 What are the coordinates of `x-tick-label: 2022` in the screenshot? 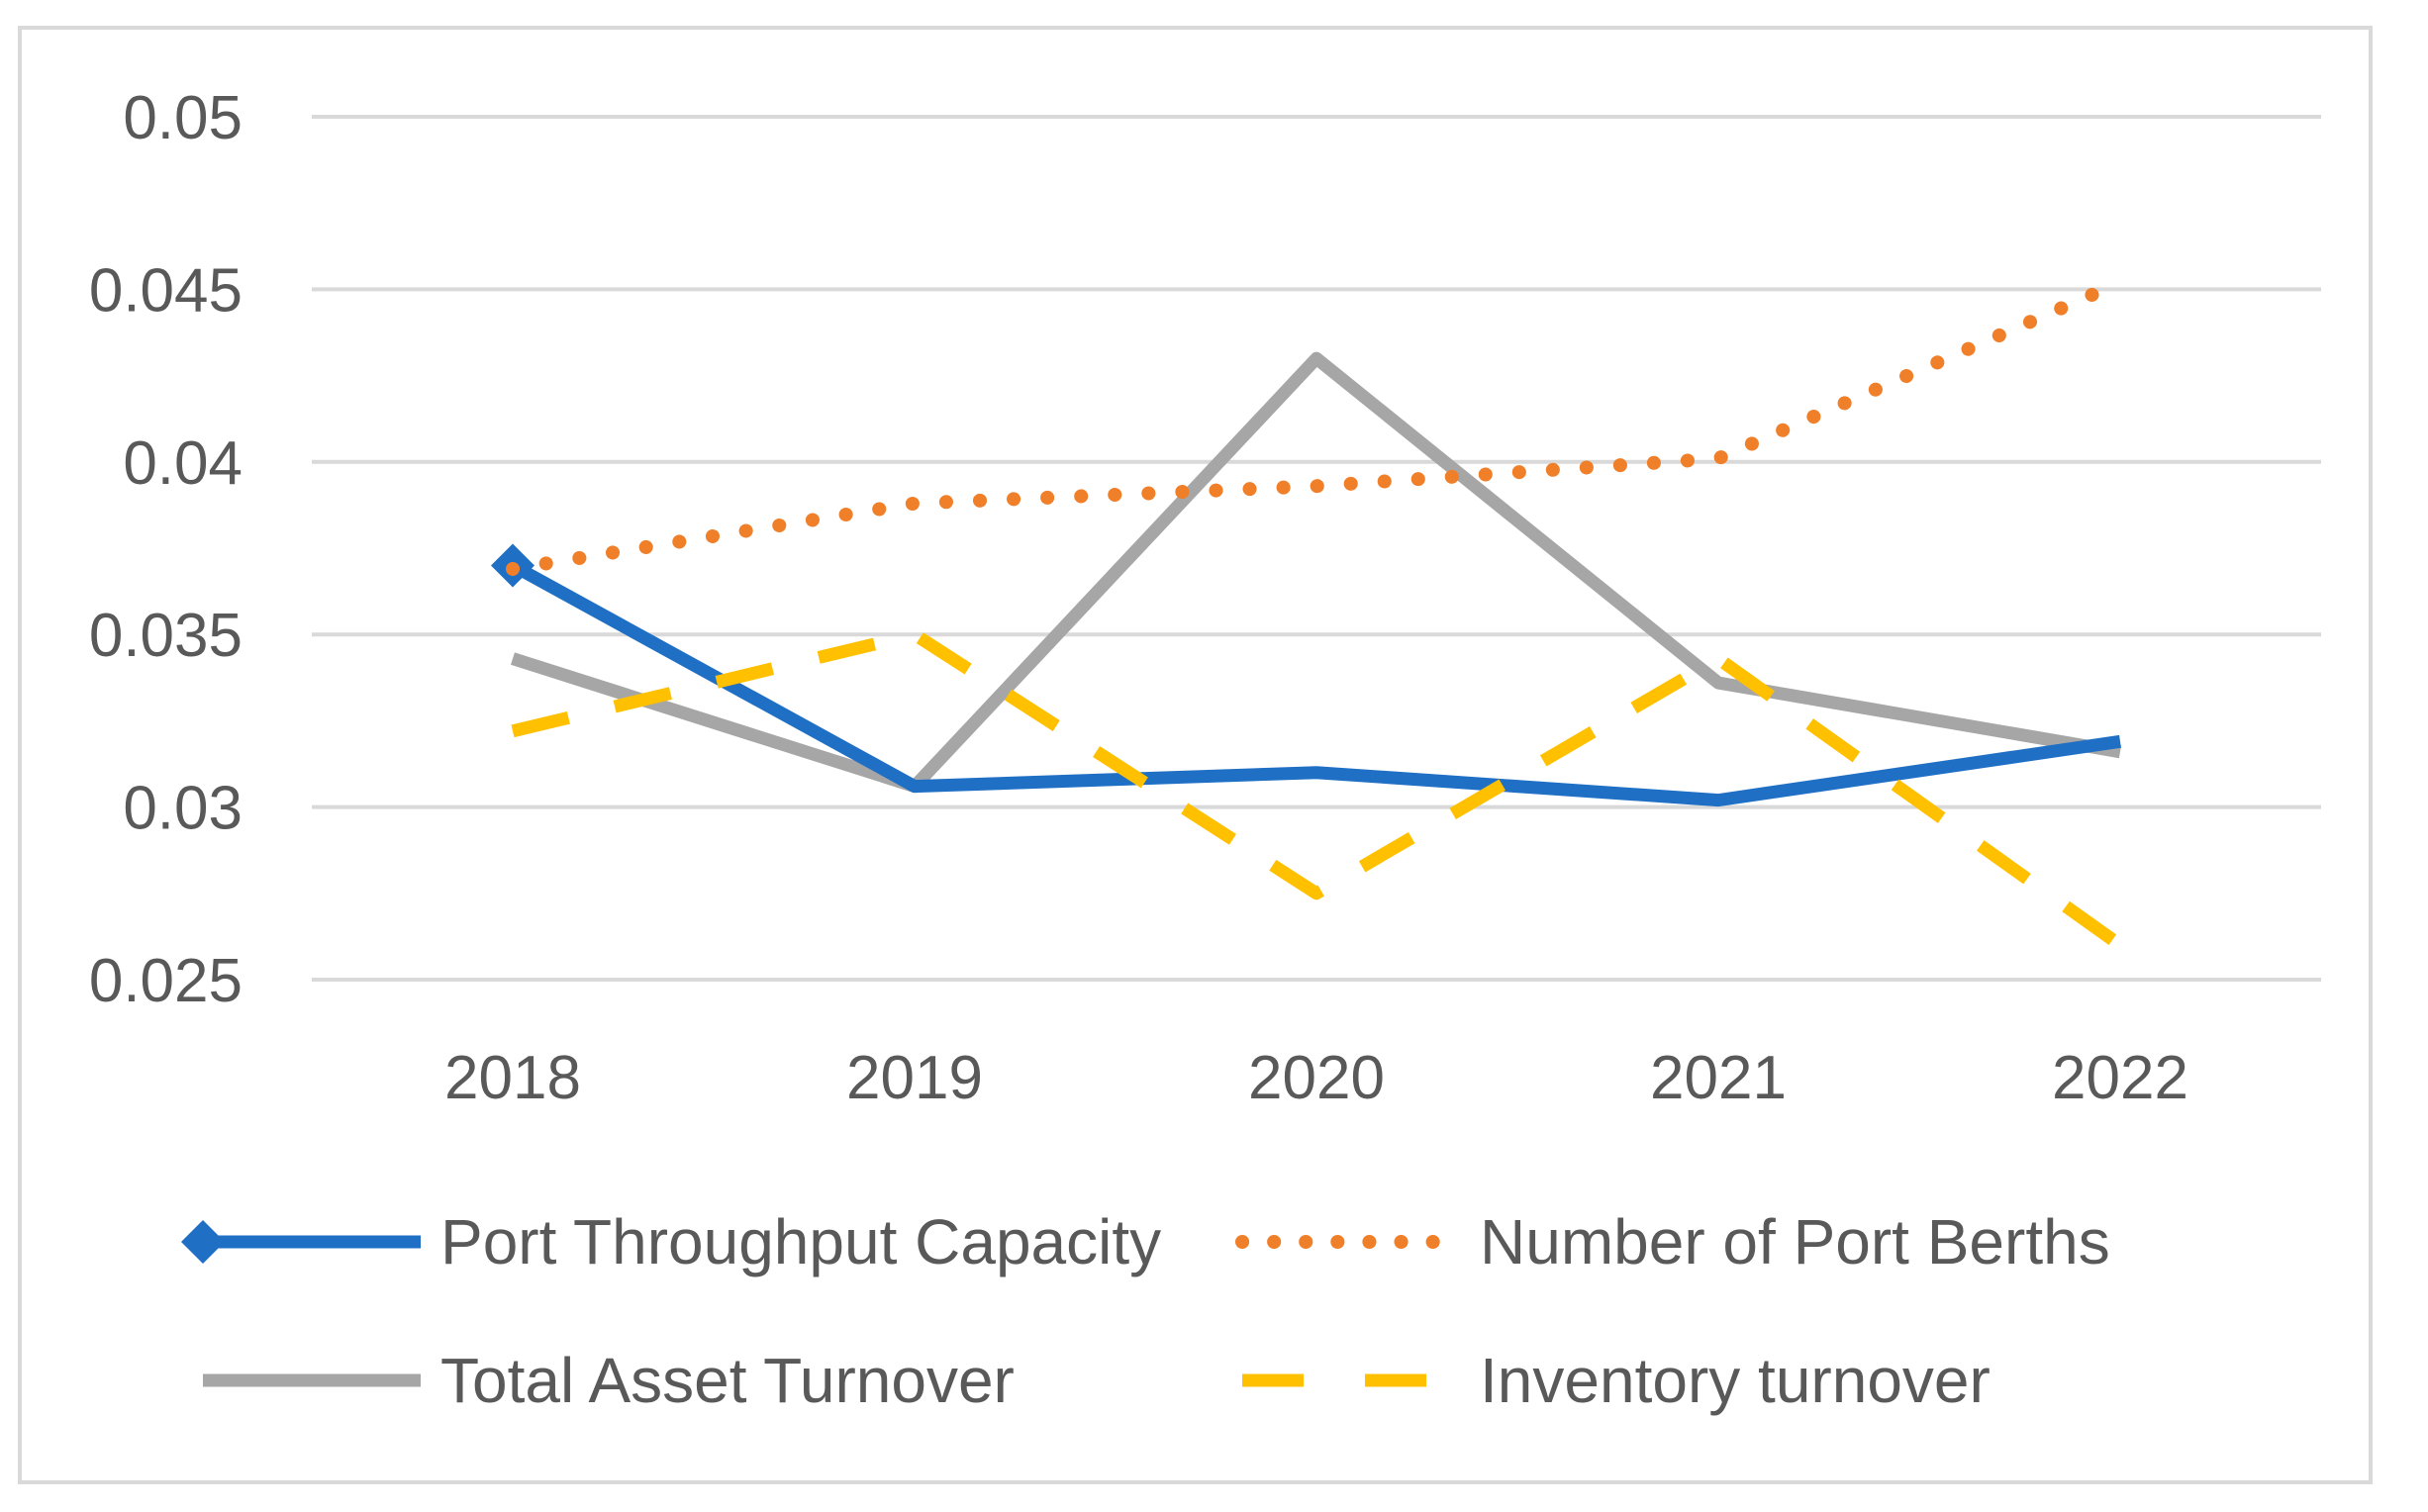 It's located at (2120, 1078).